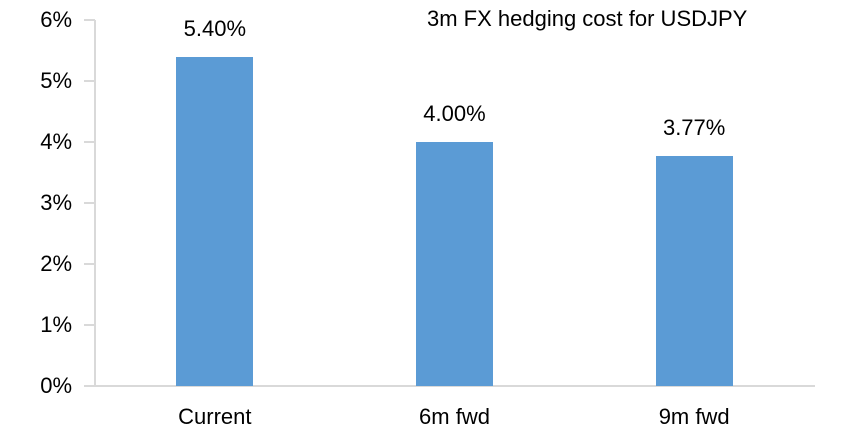  Describe the element at coordinates (454, 416) in the screenshot. I see `x-category-label: 6m fwd` at that location.